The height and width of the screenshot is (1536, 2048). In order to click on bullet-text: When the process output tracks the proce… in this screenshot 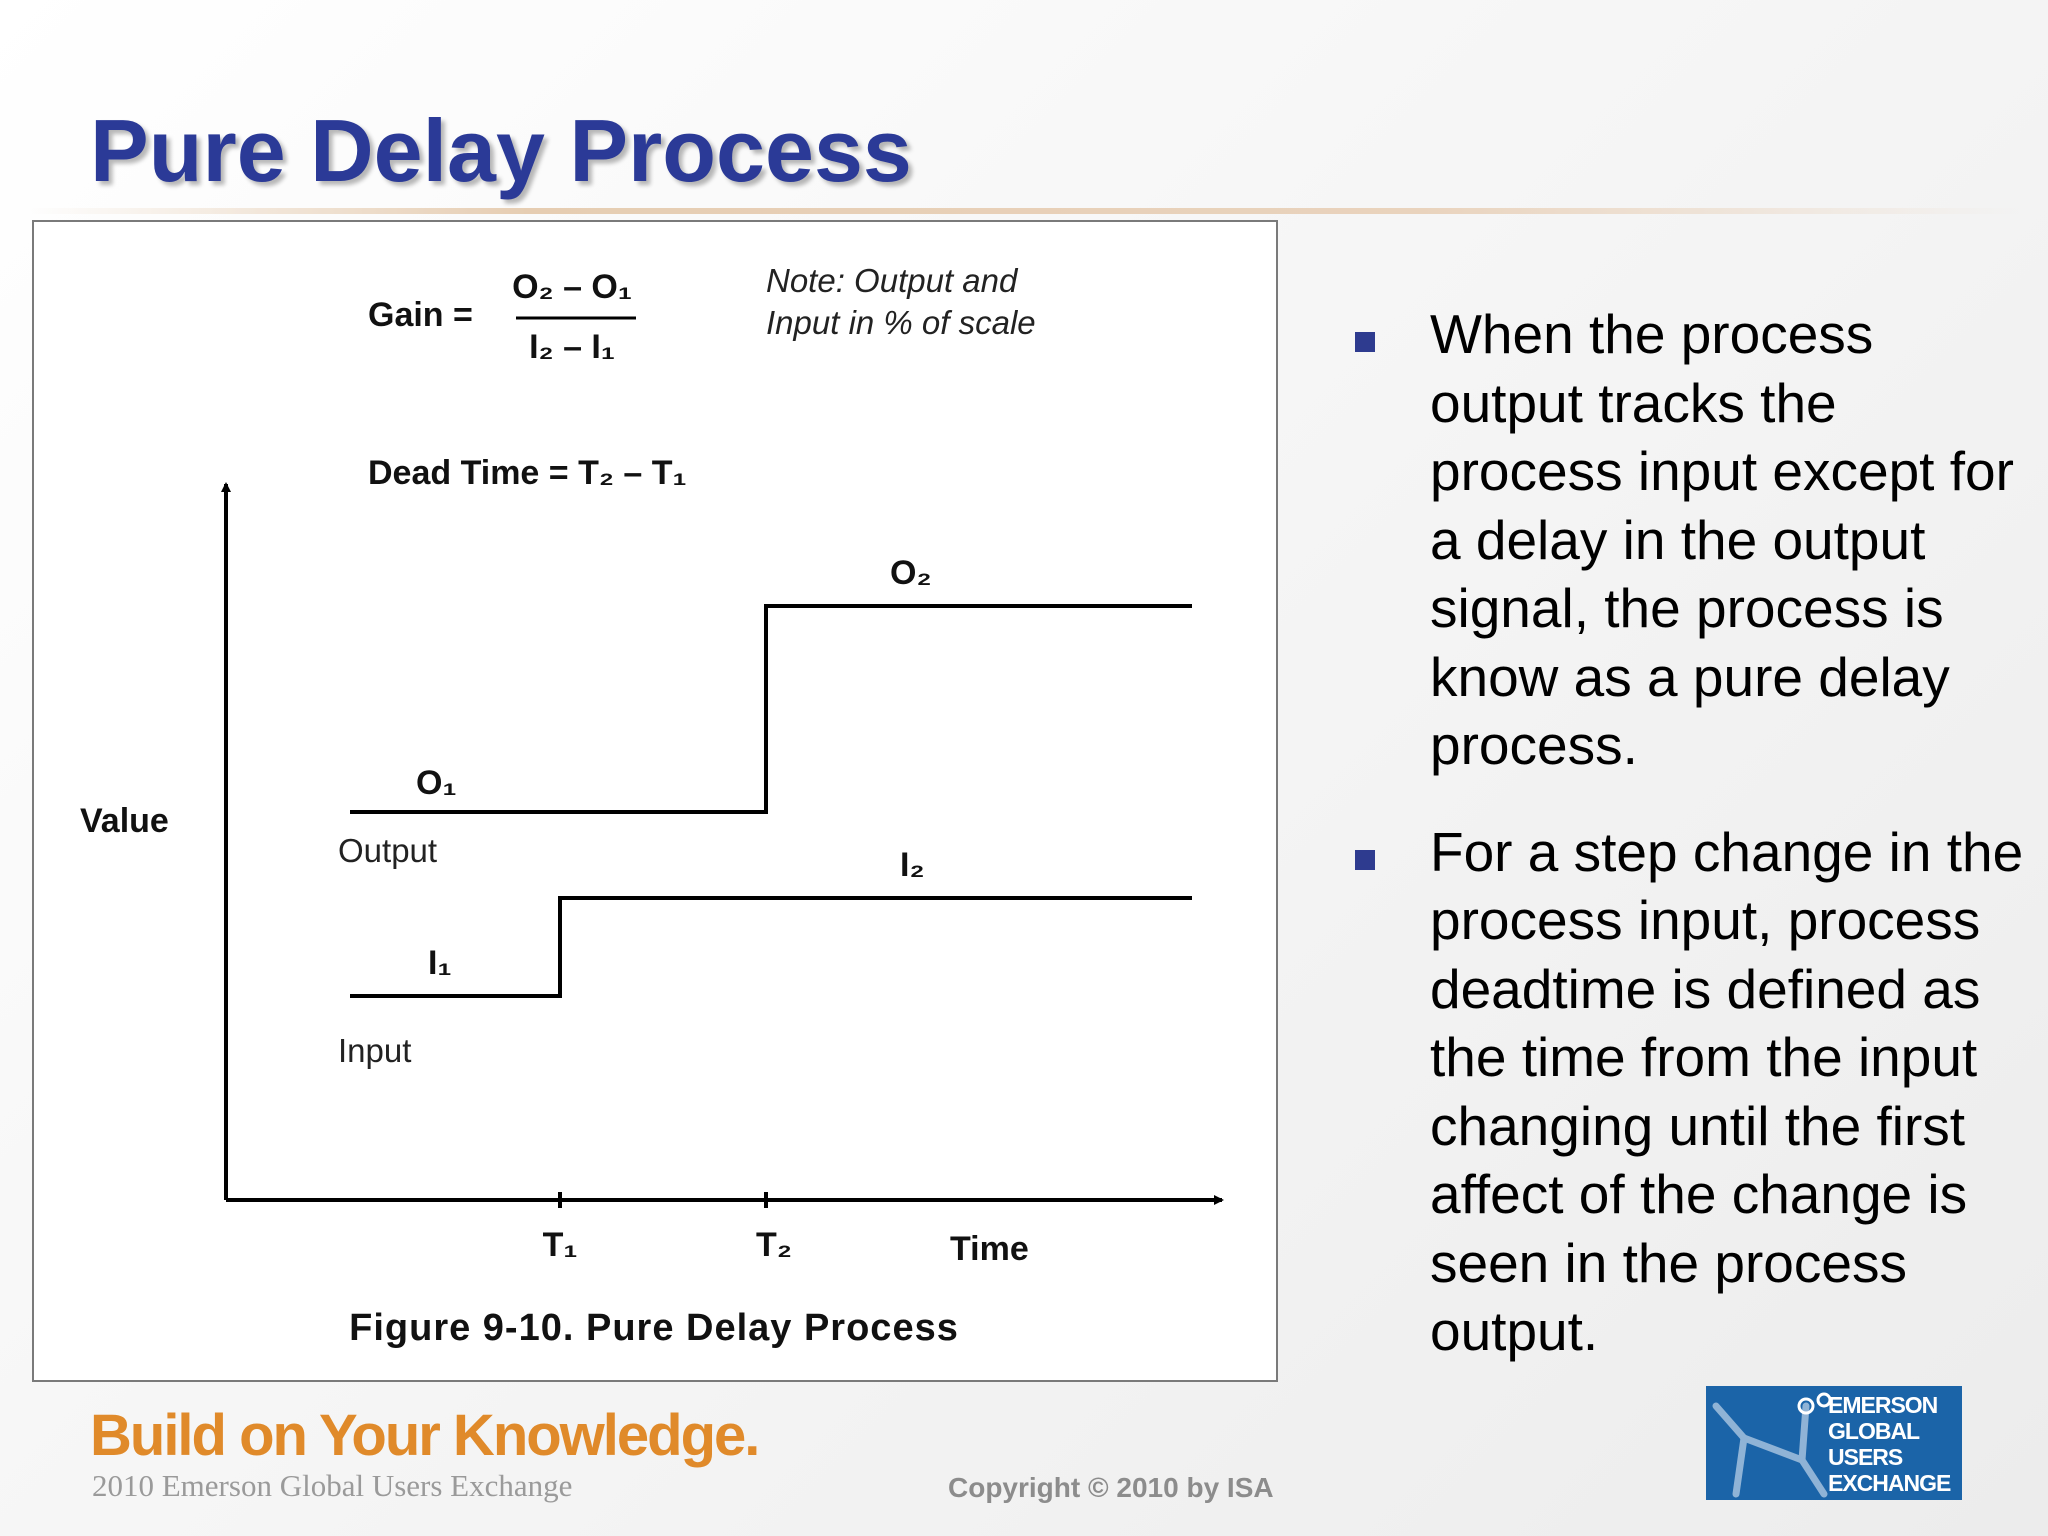, I will do `click(1722, 539)`.